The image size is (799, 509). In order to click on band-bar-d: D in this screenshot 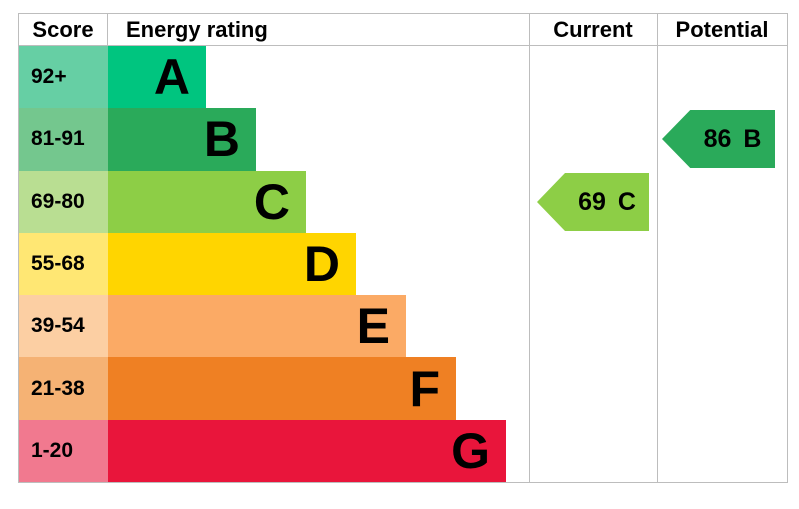, I will do `click(232, 264)`.